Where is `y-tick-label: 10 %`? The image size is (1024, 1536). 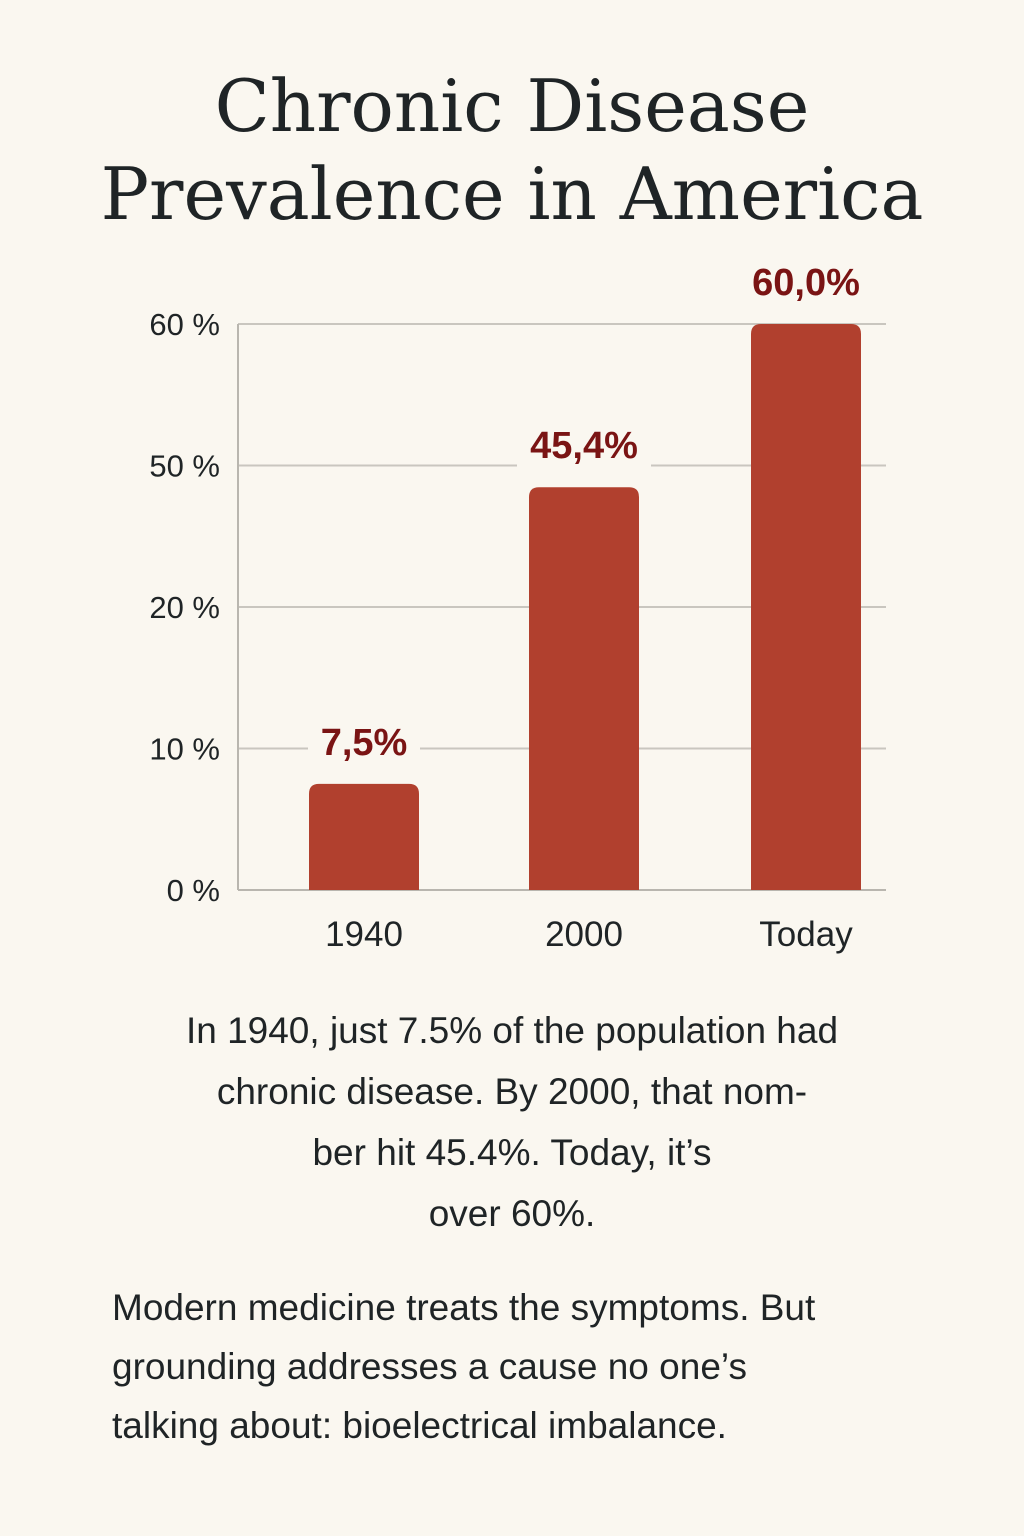
y-tick-label: 10 % is located at coordinates (184, 749).